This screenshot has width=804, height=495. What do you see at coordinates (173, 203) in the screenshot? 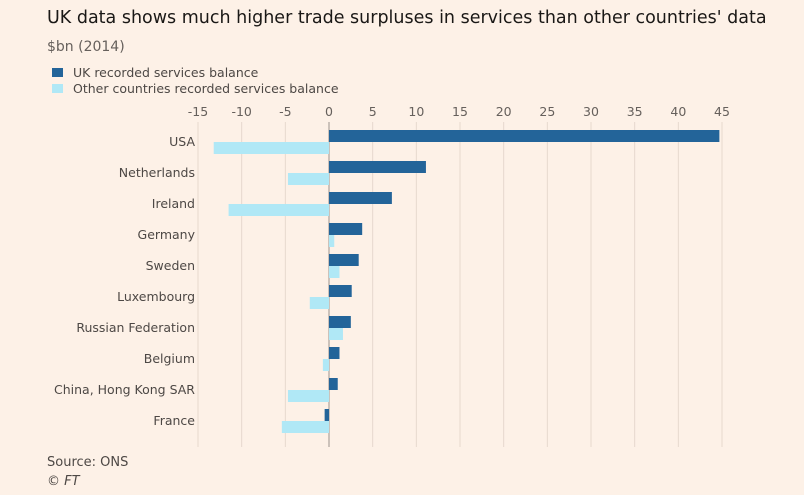
I see `category-label: Ireland` at bounding box center [173, 203].